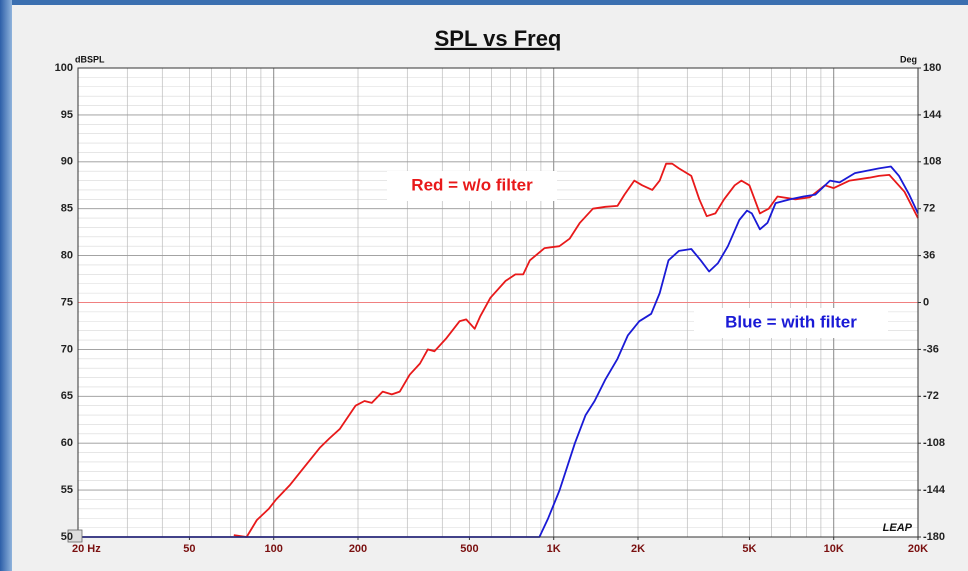 The width and height of the screenshot is (968, 571). What do you see at coordinates (932, 68) in the screenshot?
I see `y2-tick-label: 180` at bounding box center [932, 68].